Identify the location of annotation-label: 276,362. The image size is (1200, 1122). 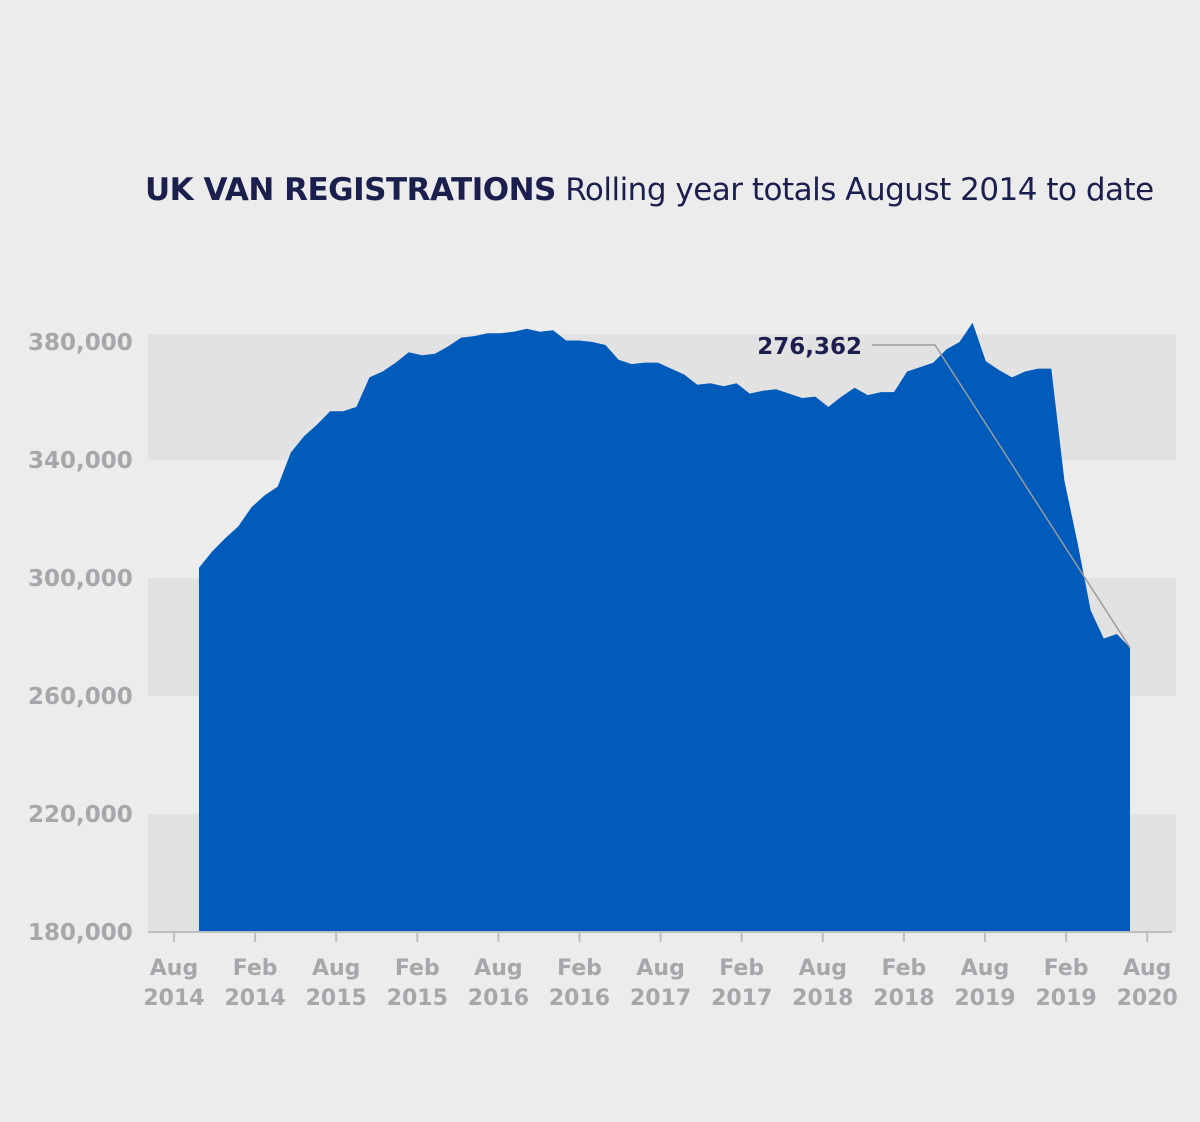
(809, 347).